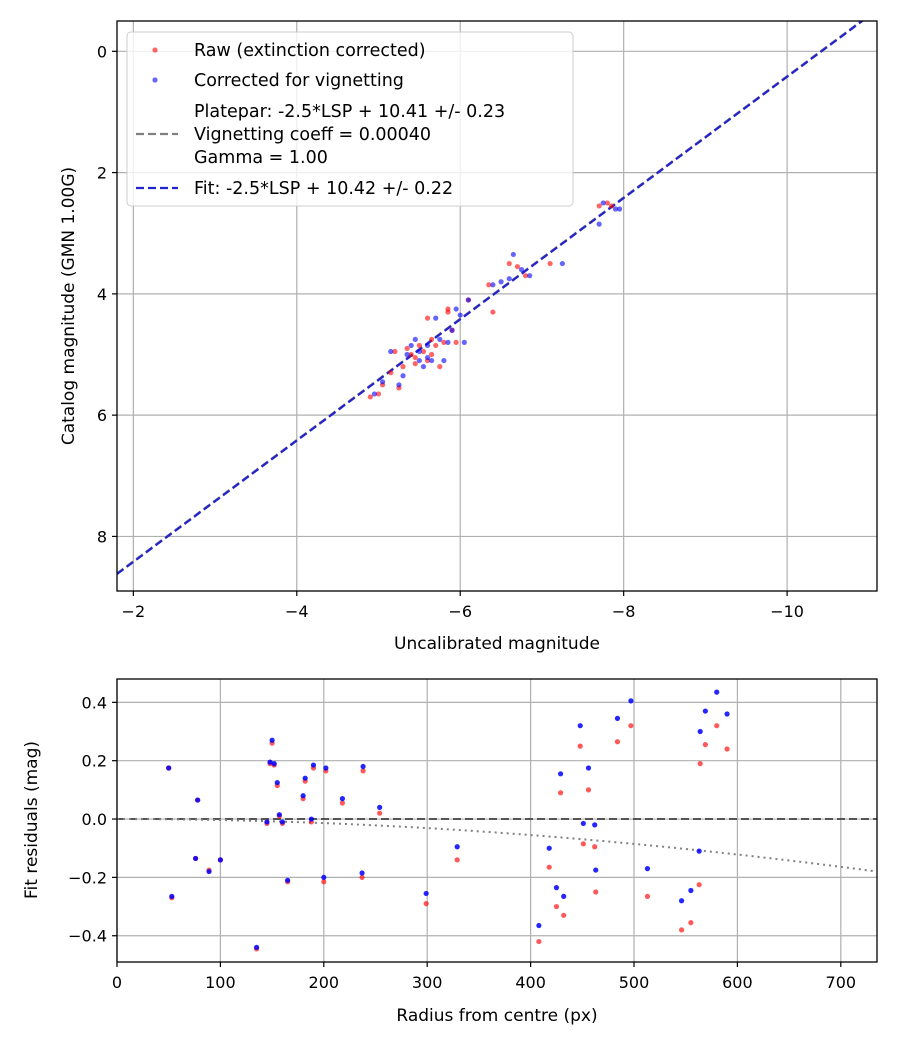 The width and height of the screenshot is (900, 1050). What do you see at coordinates (634, 982) in the screenshot?
I see `bottom-x-tick-label: 500` at bounding box center [634, 982].